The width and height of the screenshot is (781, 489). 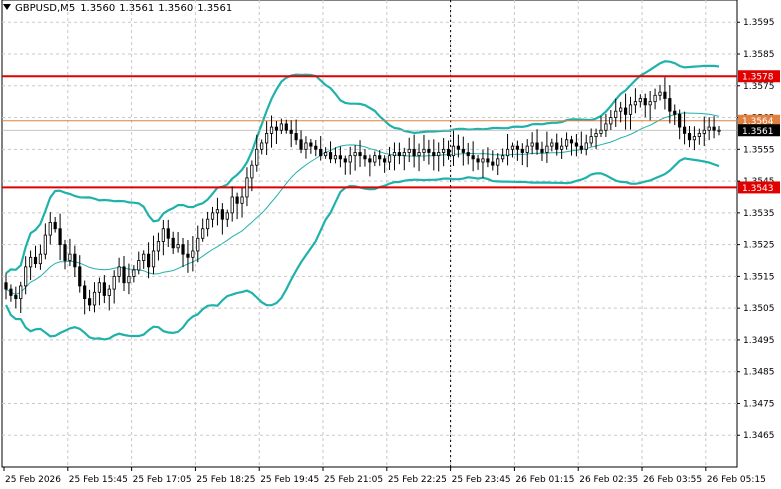 I want to click on y-tick-label: 1.3515, so click(x=759, y=277).